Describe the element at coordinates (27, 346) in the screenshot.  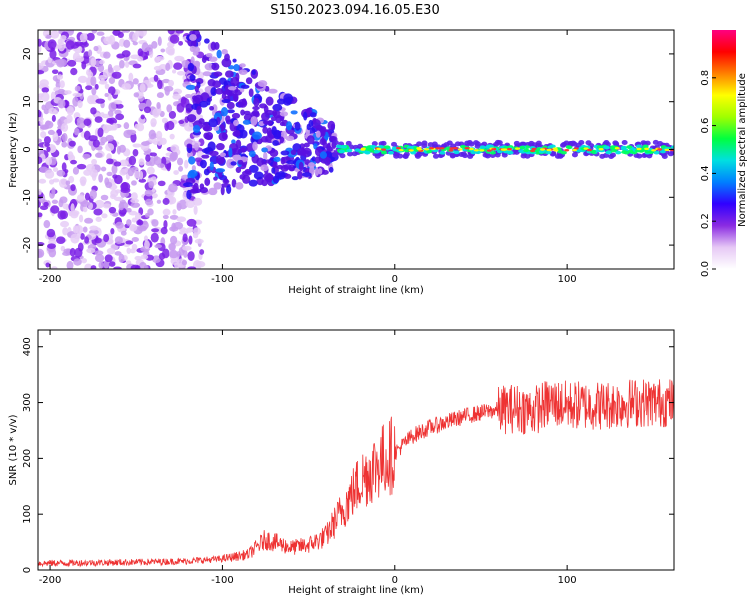
I see `snr-ytick-label: 400` at that location.